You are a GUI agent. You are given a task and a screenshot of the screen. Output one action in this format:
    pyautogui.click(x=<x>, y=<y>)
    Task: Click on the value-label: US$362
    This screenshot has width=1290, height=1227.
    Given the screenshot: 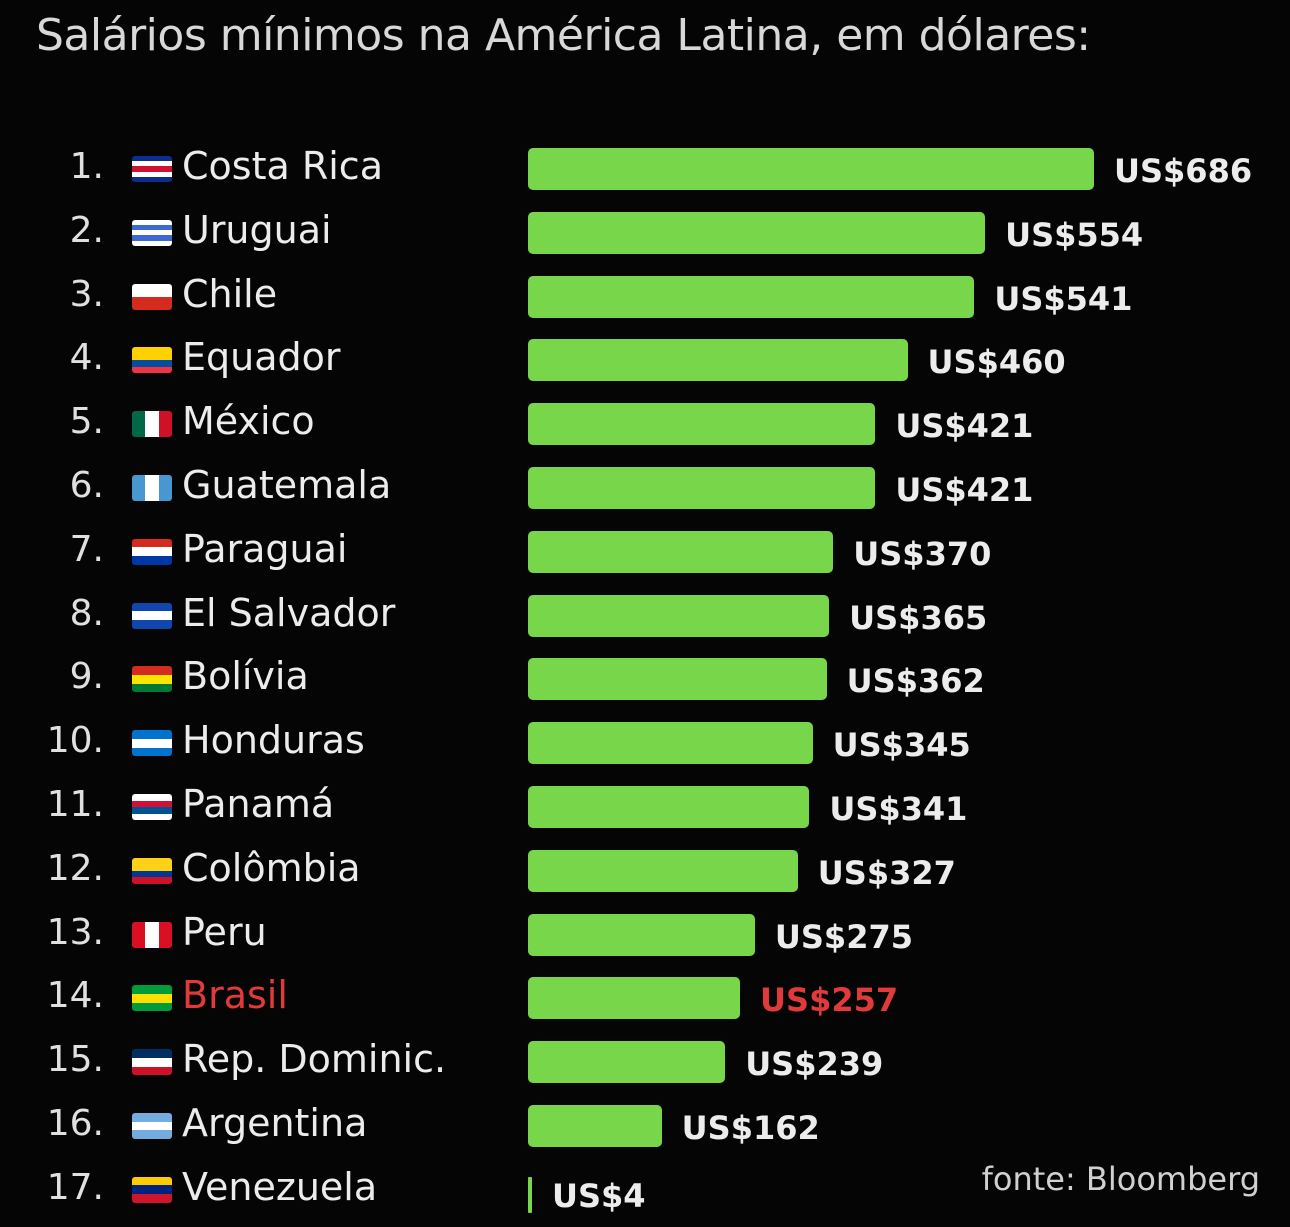 What is the action you would take?
    pyautogui.click(x=915, y=681)
    